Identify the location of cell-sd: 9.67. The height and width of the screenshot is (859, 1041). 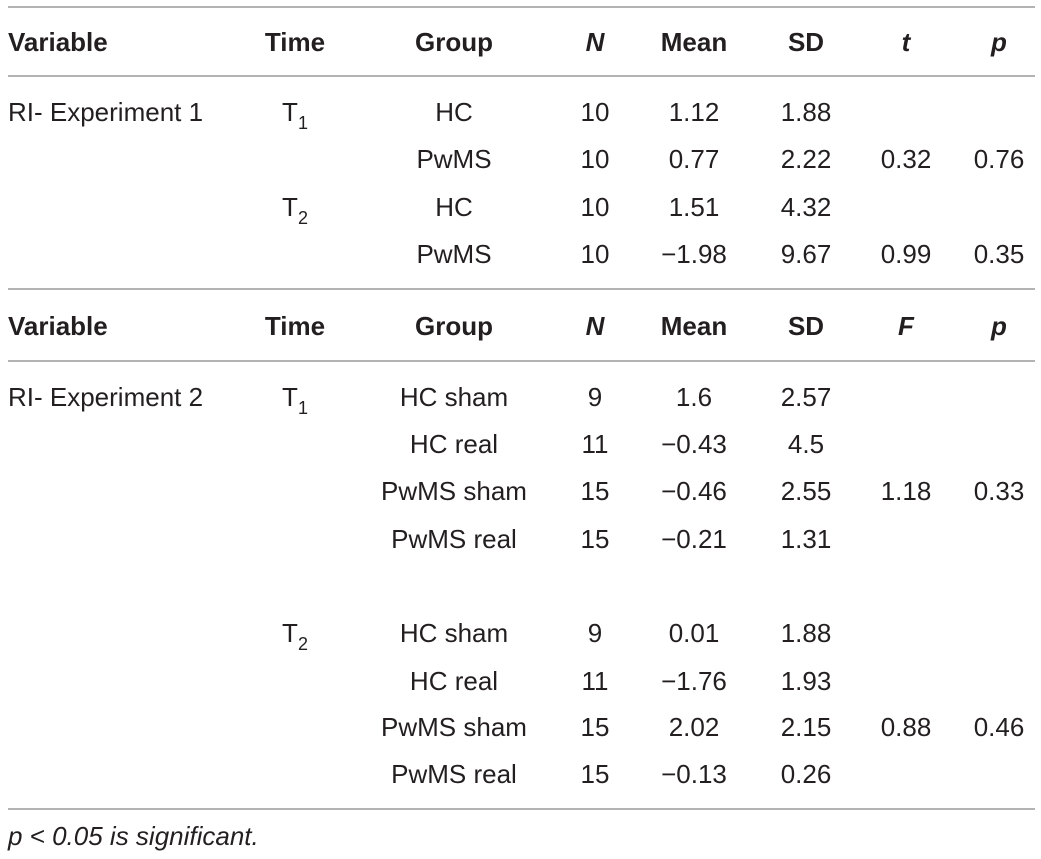
(806, 254).